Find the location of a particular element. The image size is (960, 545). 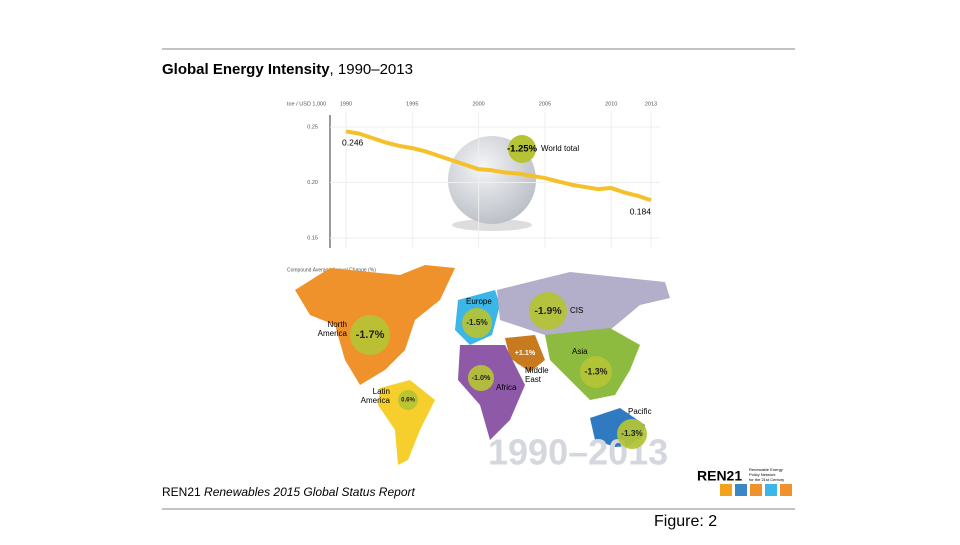

logo-tagline: Policy Network is located at coordinates (762, 474).